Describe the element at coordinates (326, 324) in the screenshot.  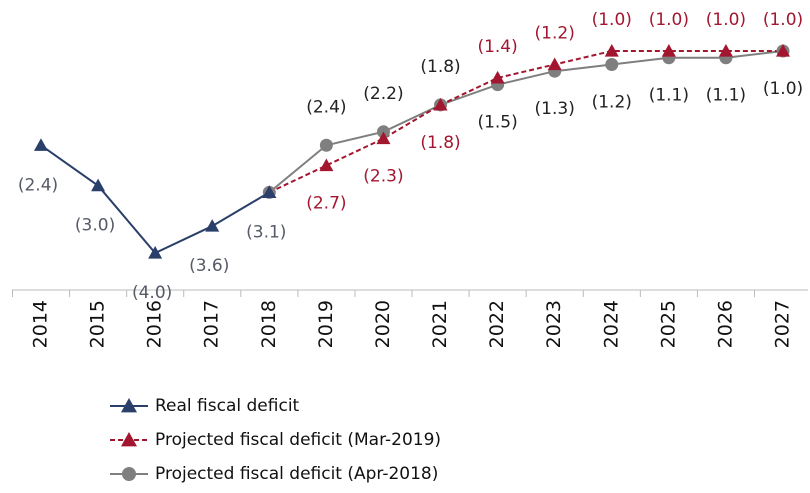
I see `x-tick-label: 2019` at that location.